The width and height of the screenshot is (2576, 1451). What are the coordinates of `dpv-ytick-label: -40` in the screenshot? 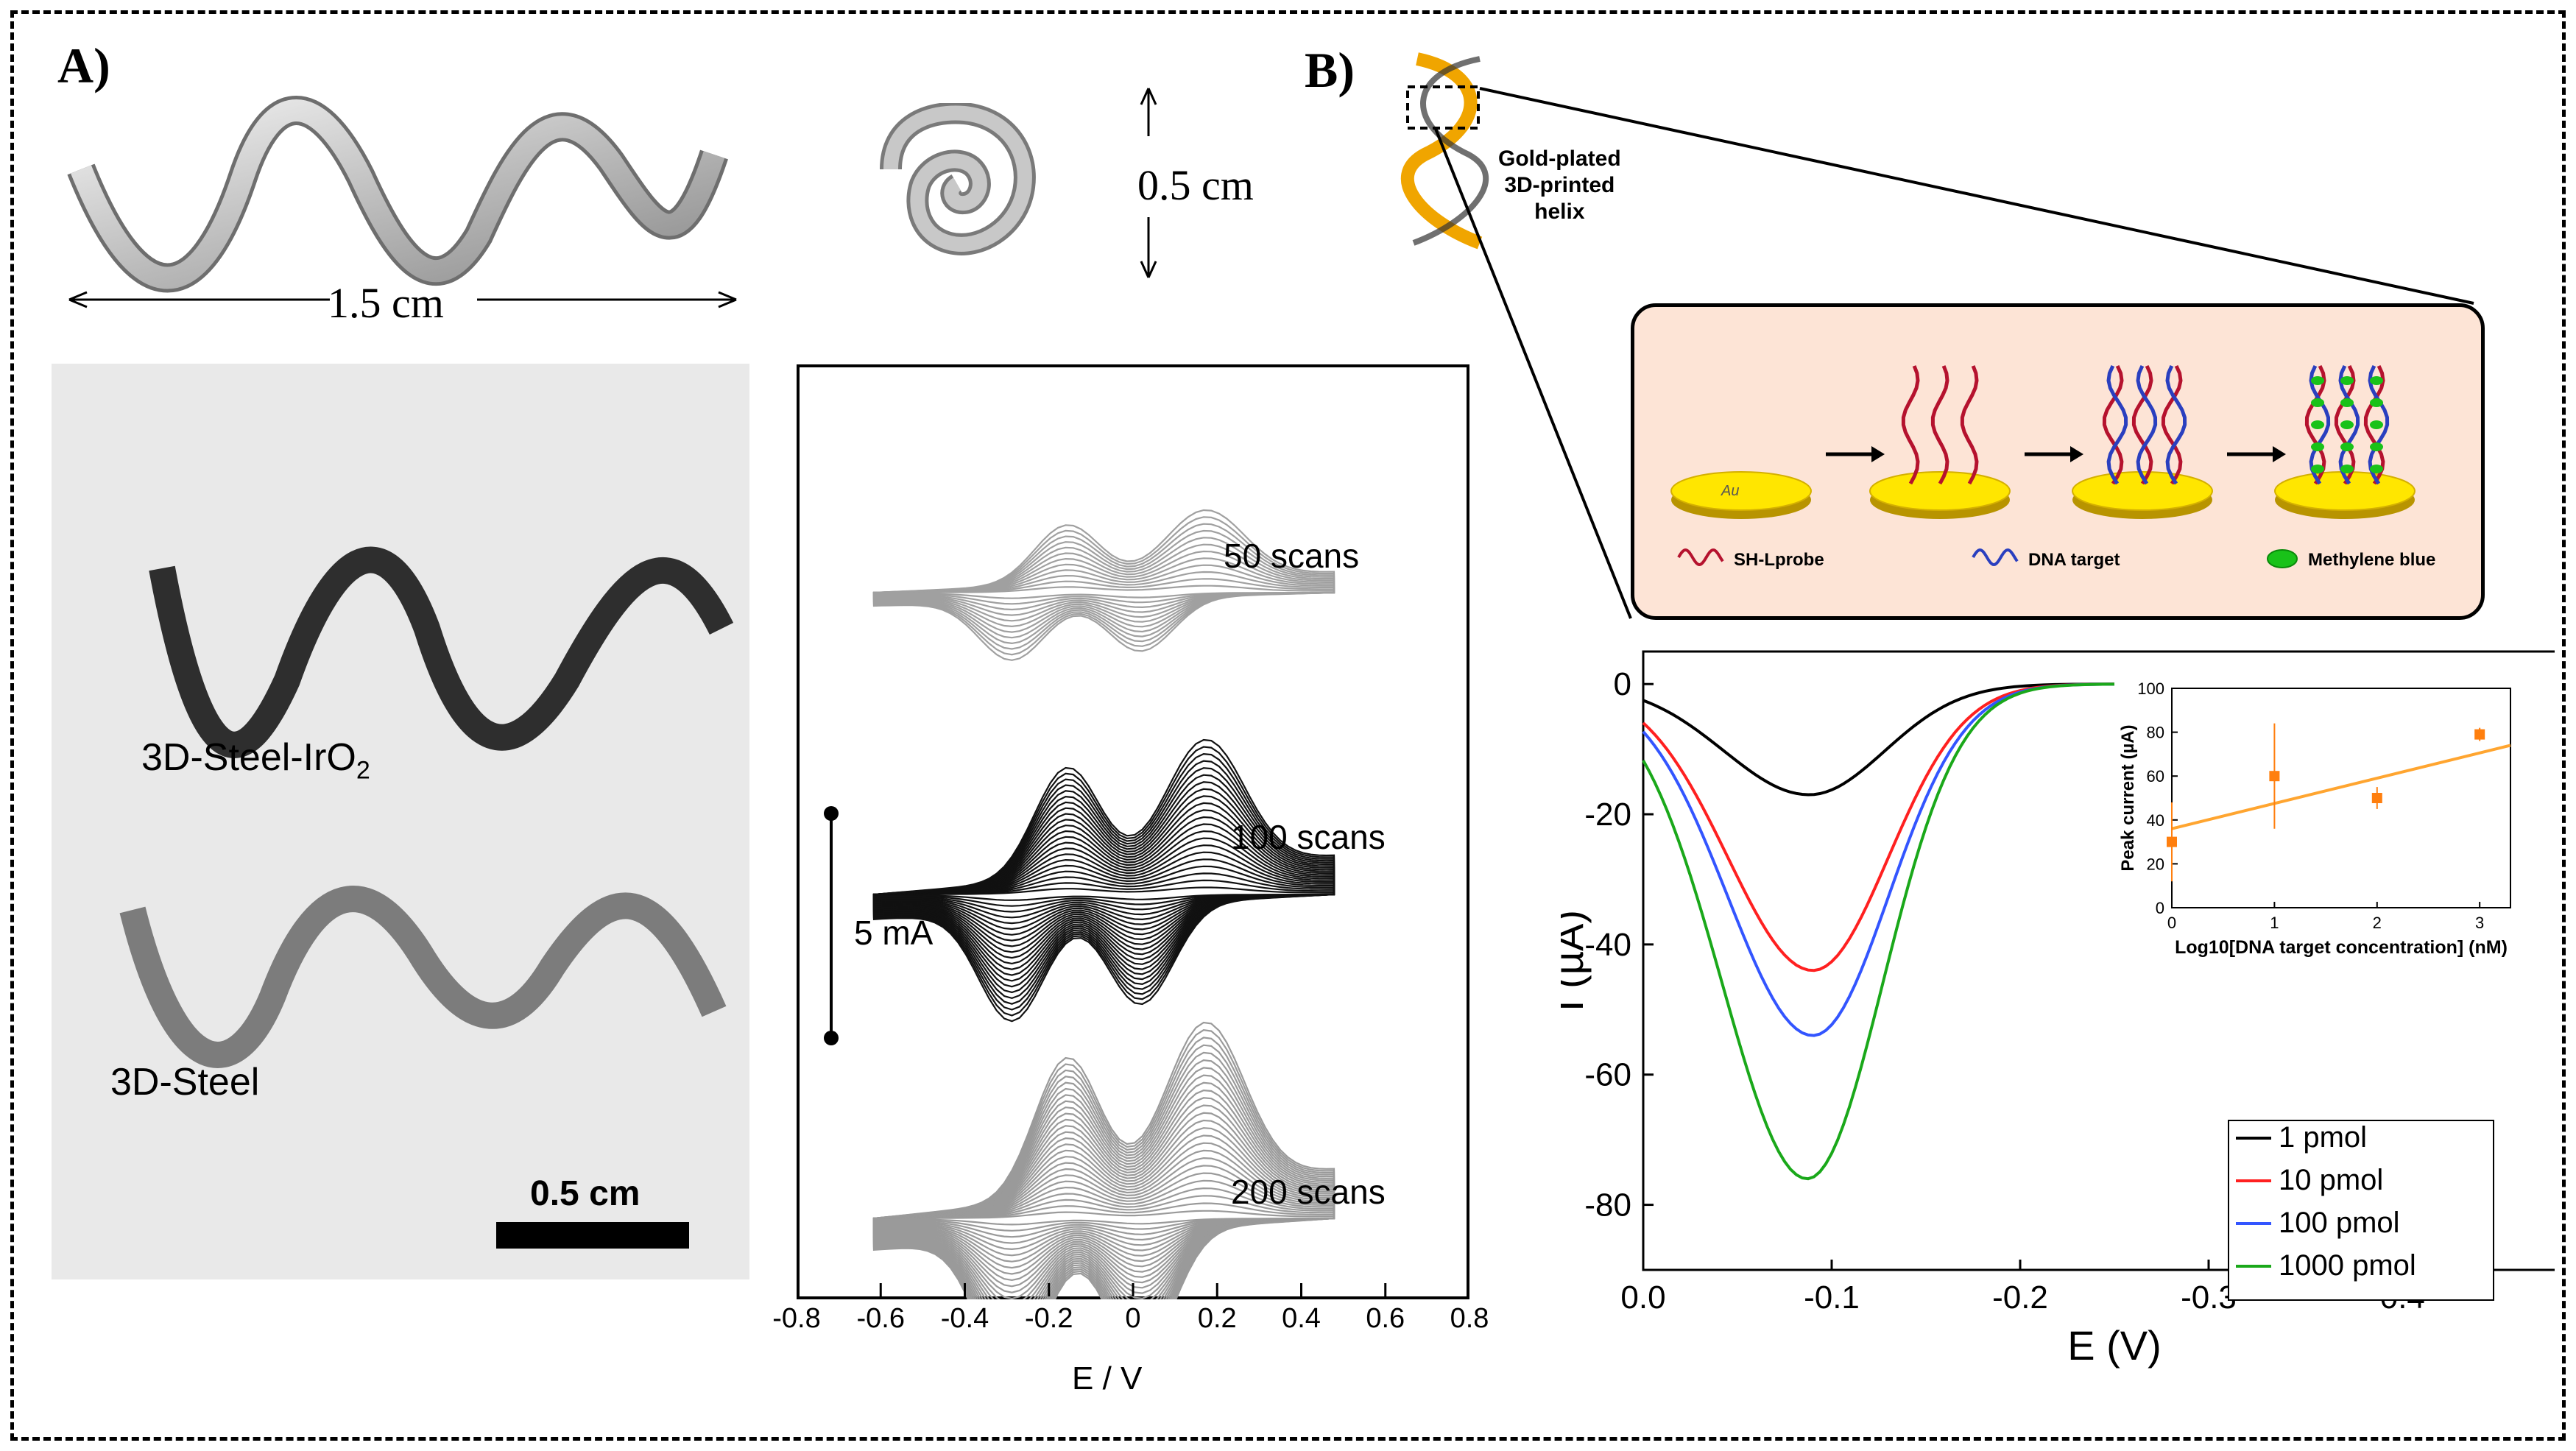 It's located at (1607, 945).